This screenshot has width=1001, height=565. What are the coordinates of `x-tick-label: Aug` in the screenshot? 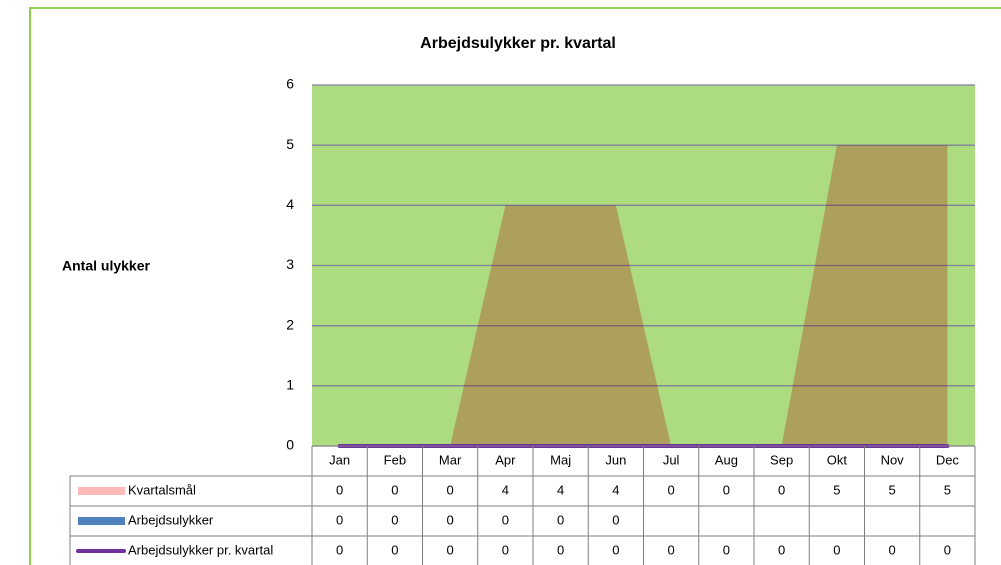 It's located at (726, 459).